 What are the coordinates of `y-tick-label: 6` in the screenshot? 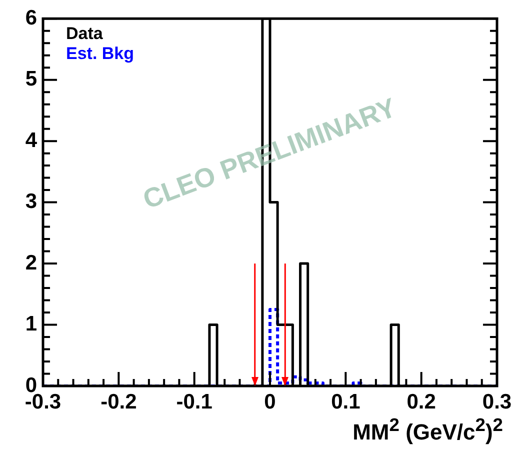 It's located at (31, 18).